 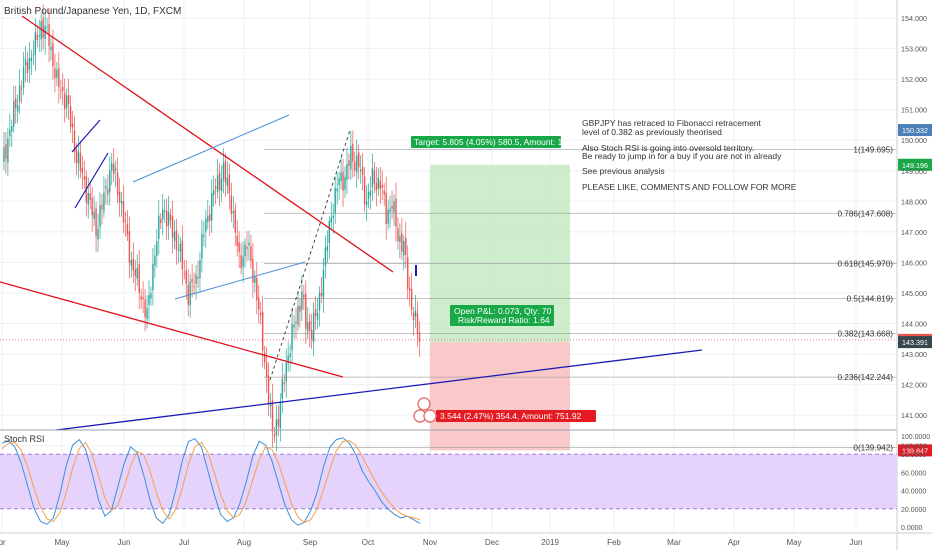 I want to click on event-marker-icons, so click(x=425, y=410).